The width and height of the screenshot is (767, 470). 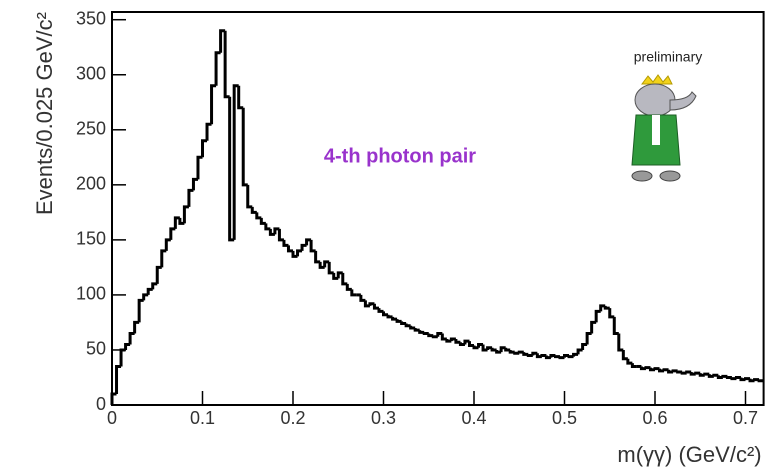 What do you see at coordinates (91, 129) in the screenshot?
I see `y-tick-label: 250` at bounding box center [91, 129].